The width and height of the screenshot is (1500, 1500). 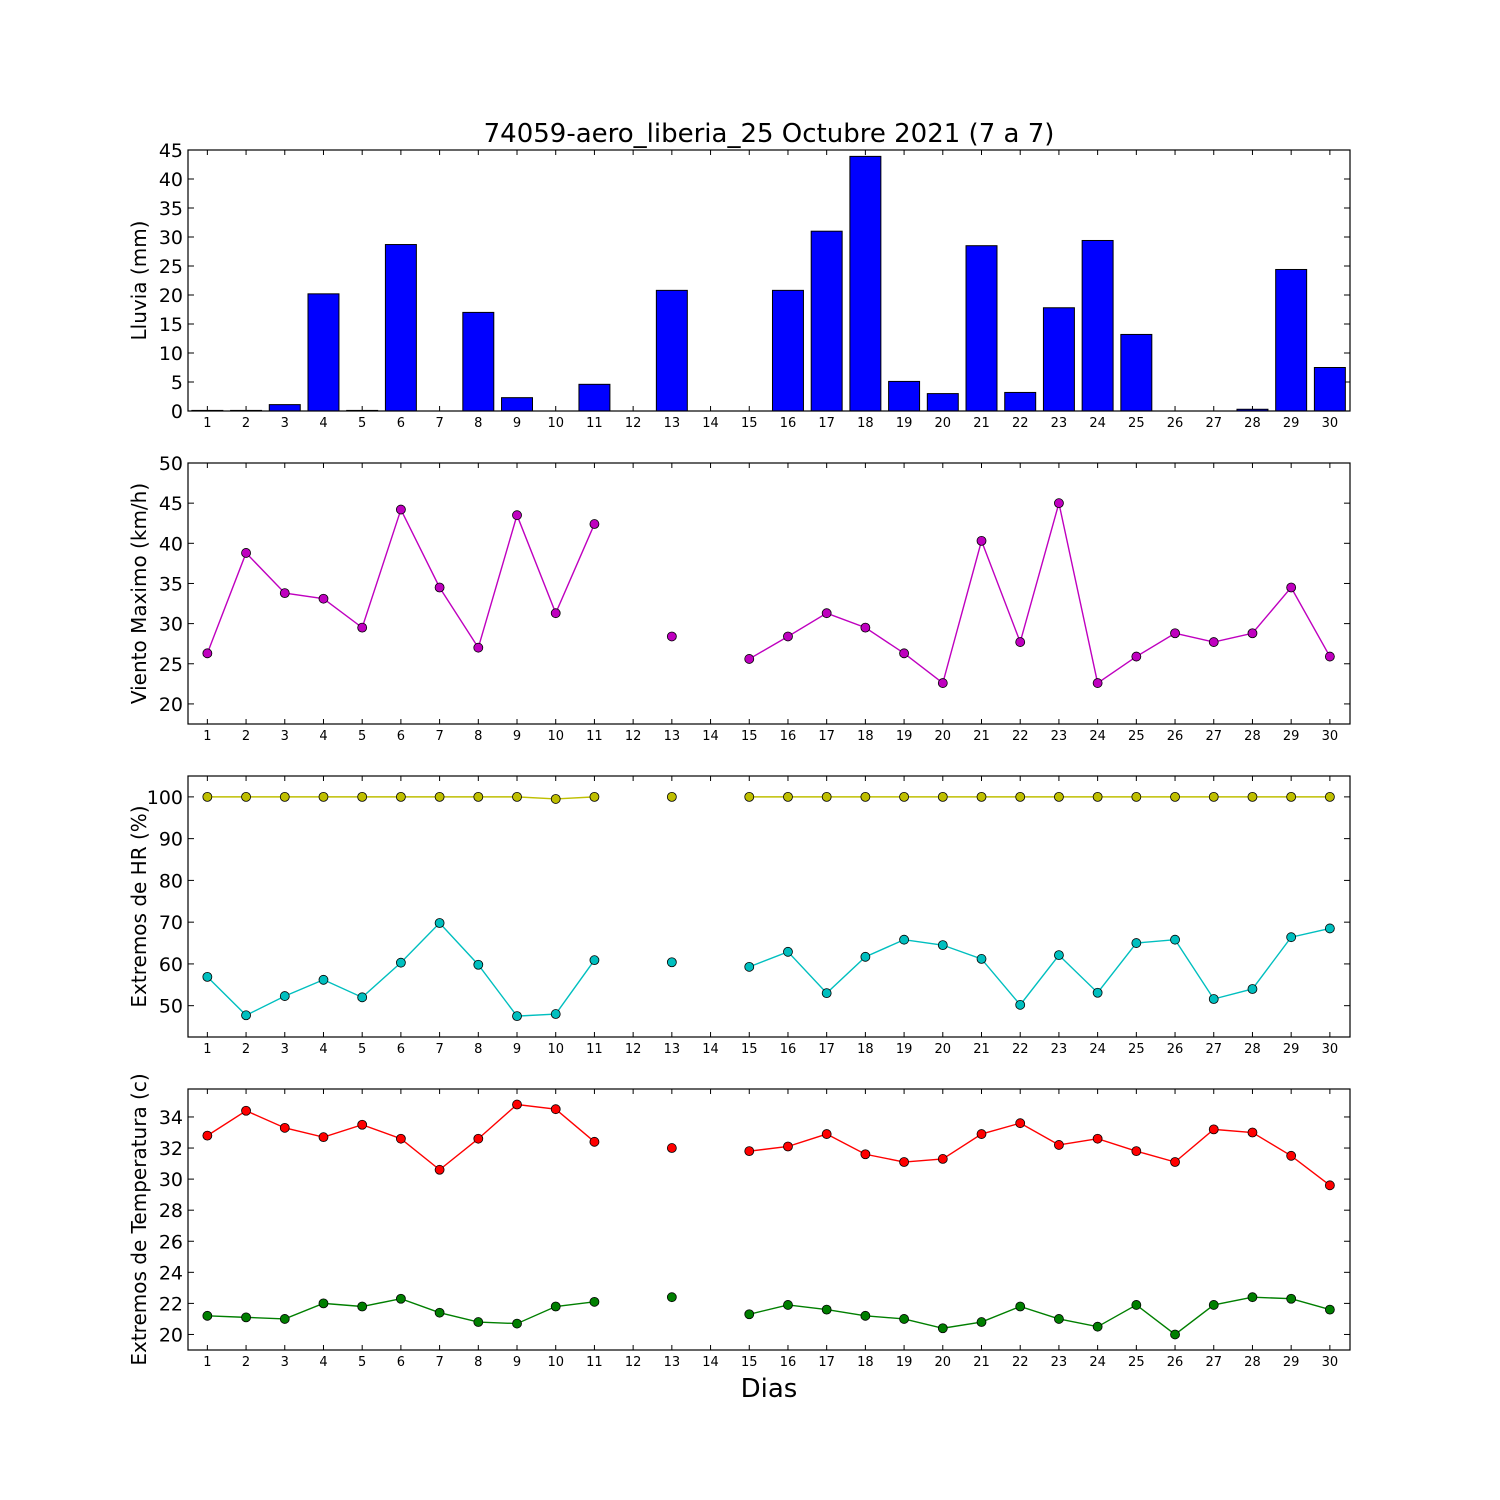 I want to click on x-tick-label: 25, so click(x=1136, y=423).